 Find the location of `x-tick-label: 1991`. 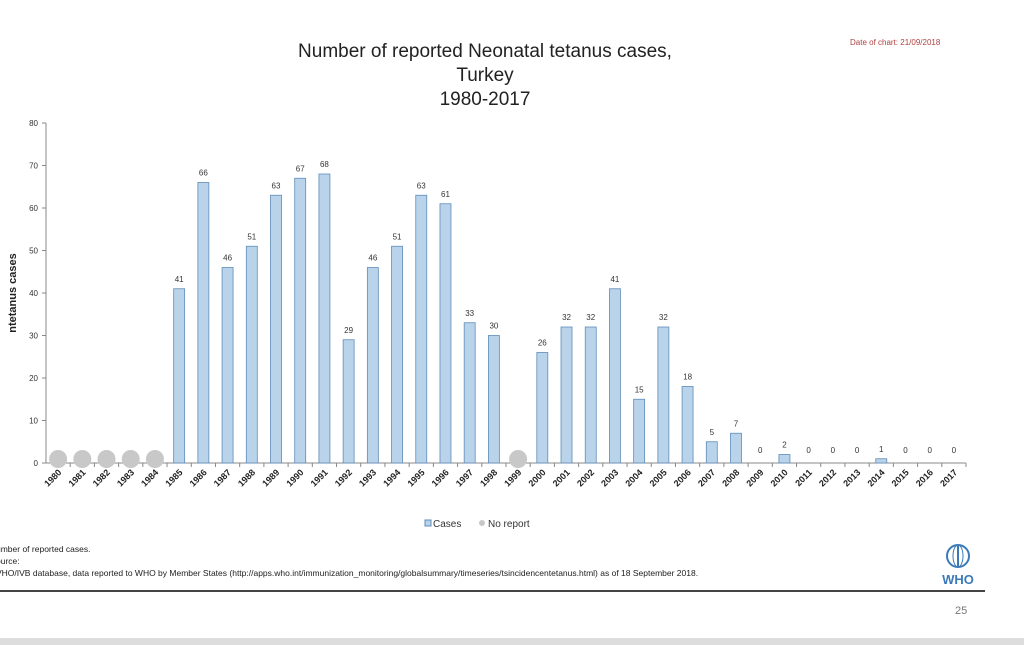

x-tick-label: 1991 is located at coordinates (319, 477).